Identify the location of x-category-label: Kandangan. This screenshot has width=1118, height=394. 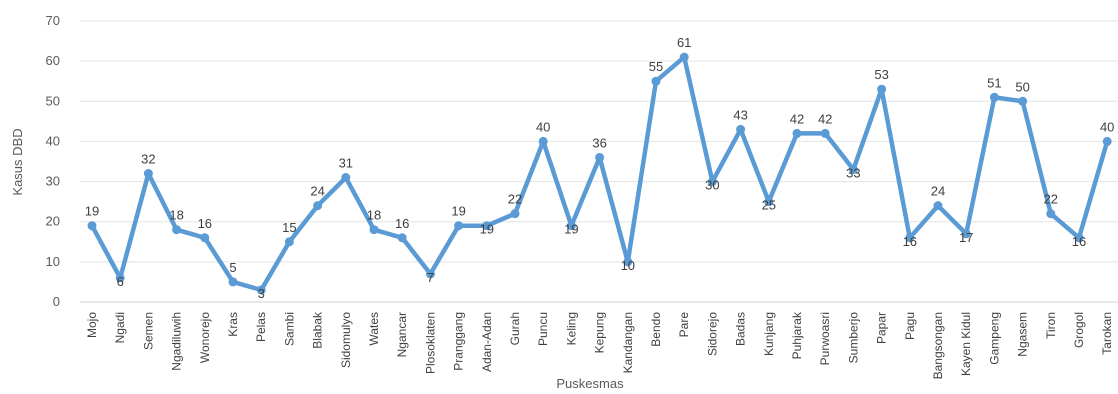
(628, 342).